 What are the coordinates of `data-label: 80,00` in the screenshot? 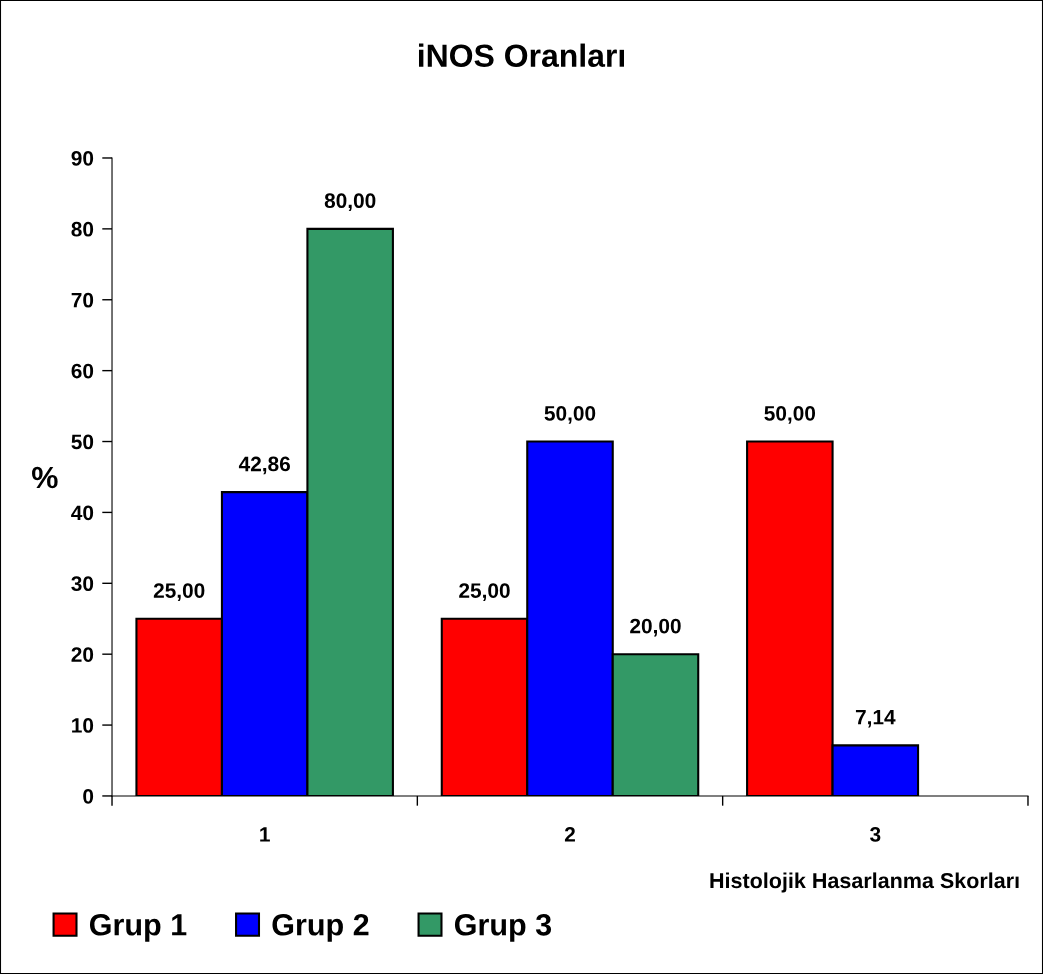 It's located at (350, 202).